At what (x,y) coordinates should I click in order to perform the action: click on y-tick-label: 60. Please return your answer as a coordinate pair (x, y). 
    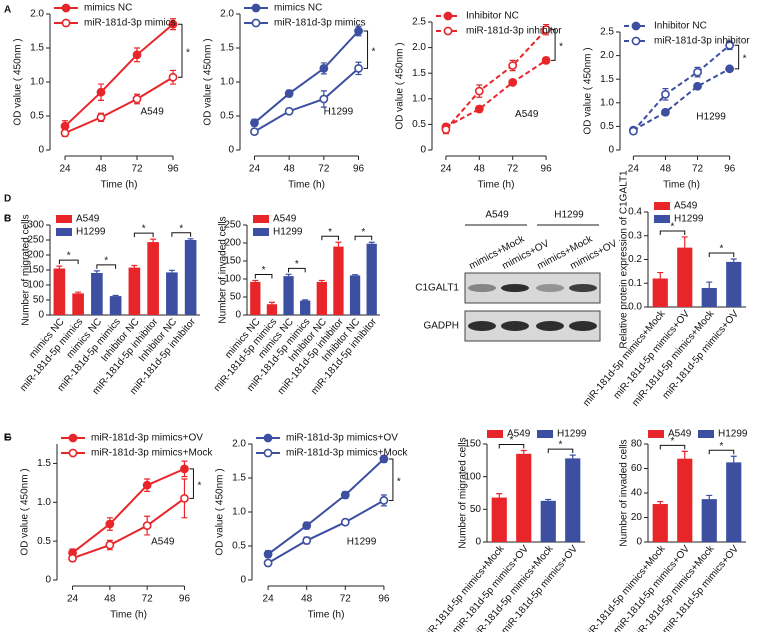
    Looking at the image, I should click on (637, 468).